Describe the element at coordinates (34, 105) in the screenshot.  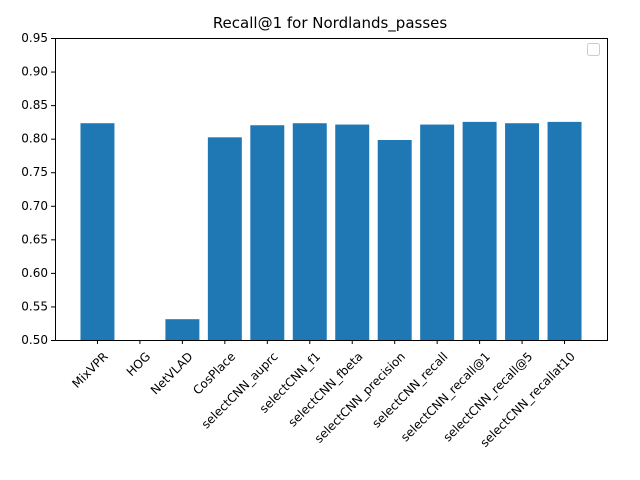
I see `y-tick-label: 0.85` at that location.